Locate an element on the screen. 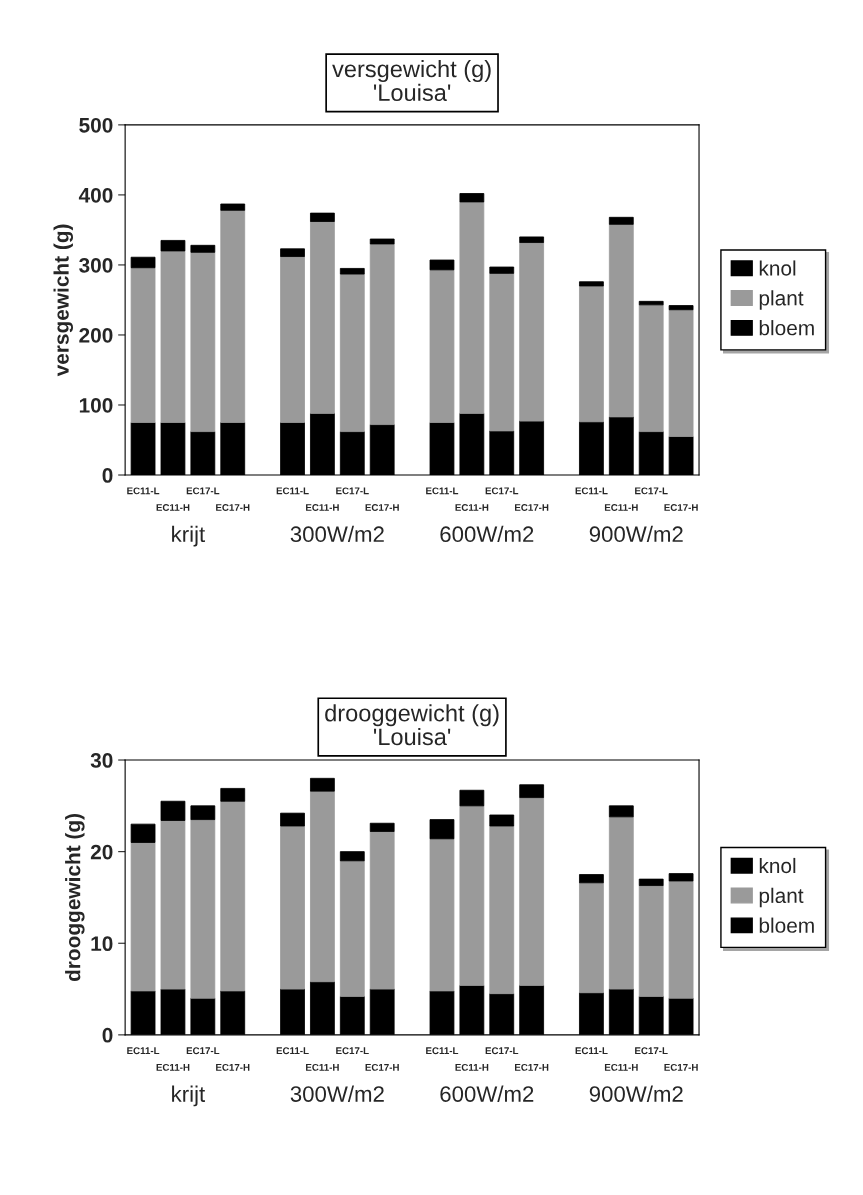 This screenshot has height=1195, width=863. y-tick-label: 10 is located at coordinates (102, 944).